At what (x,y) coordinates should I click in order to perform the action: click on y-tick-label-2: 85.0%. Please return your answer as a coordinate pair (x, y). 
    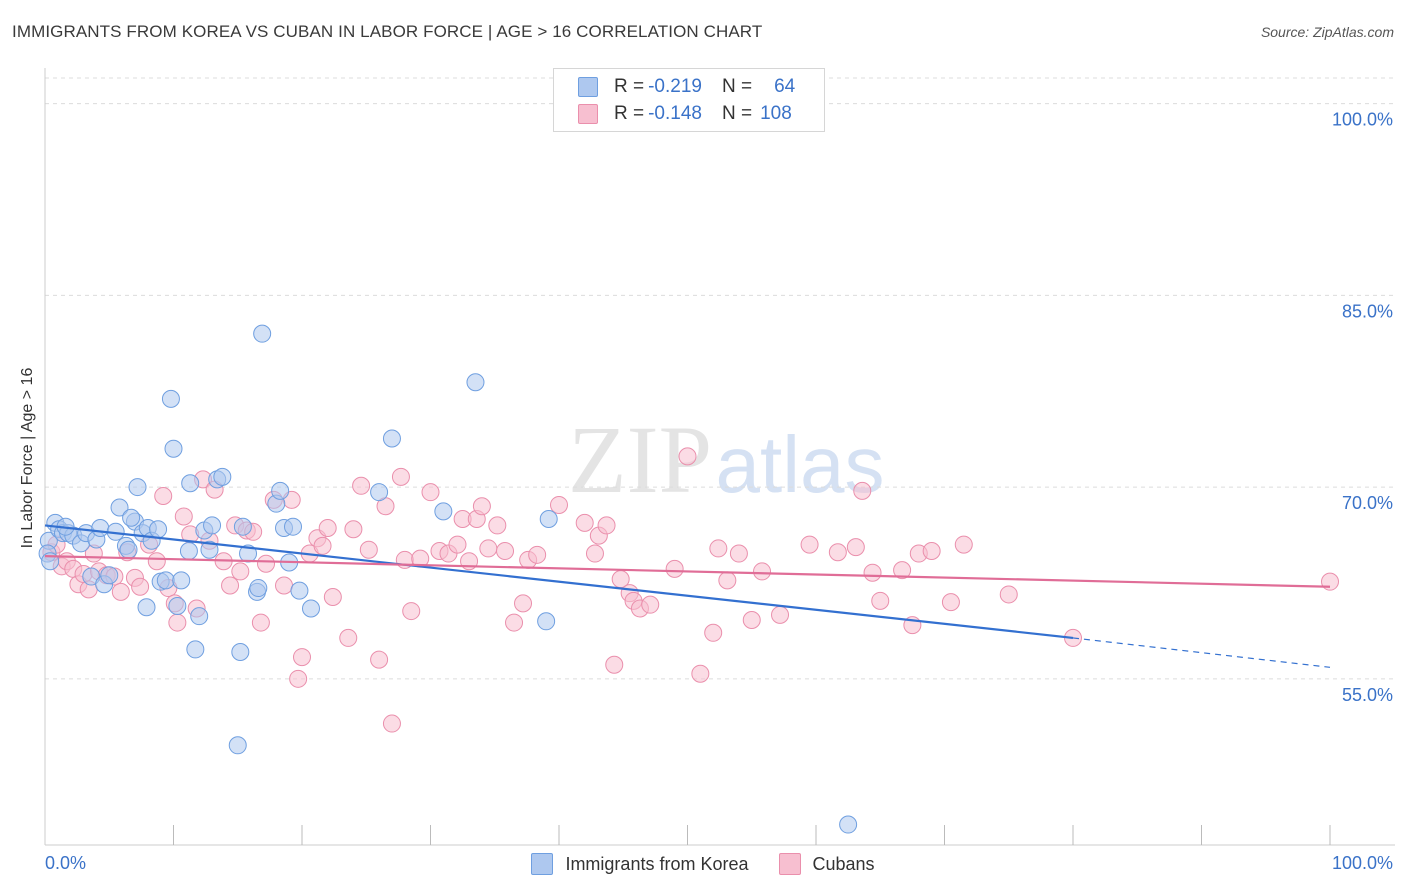
    Looking at the image, I should click on (1367, 311).